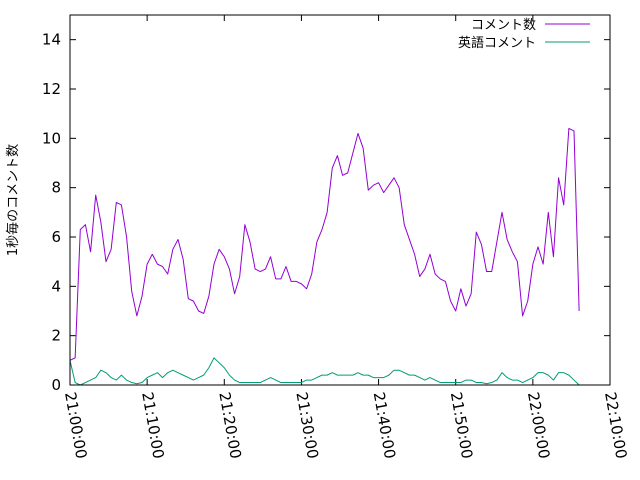 The image size is (640, 480). I want to click on y-tick-label: 0, so click(56, 385).